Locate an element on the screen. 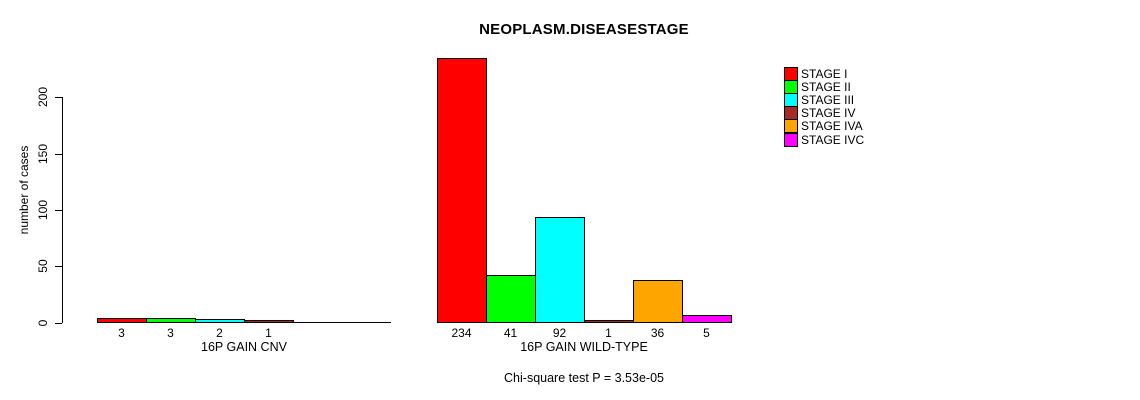  y-axis-label: number of cases is located at coordinates (24, 190).